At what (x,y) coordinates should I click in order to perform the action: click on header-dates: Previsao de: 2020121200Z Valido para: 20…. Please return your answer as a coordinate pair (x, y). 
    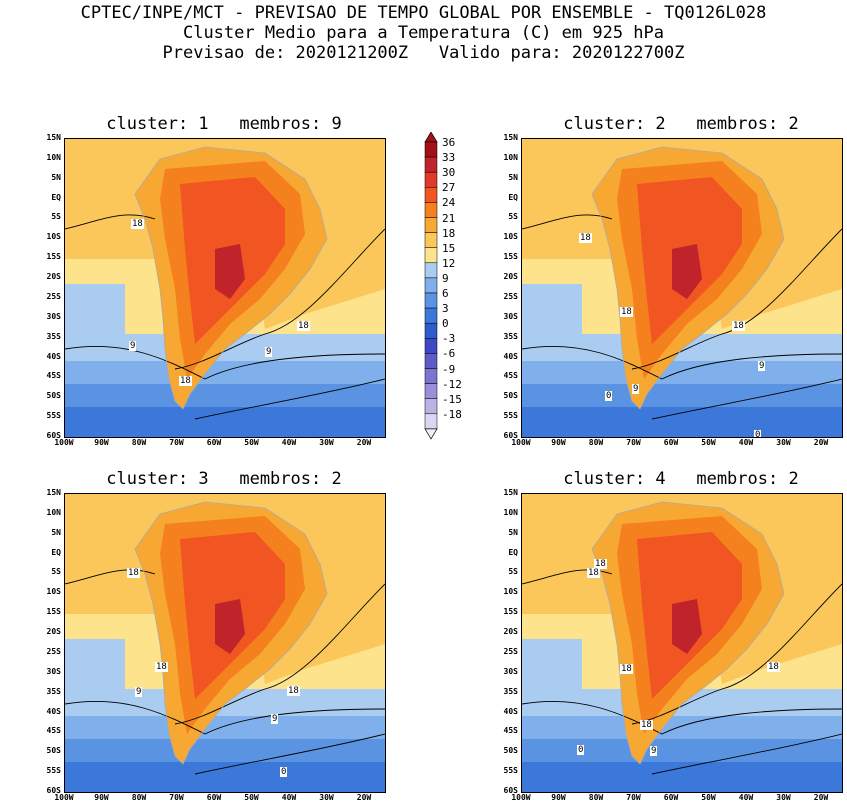
    Looking at the image, I should click on (423, 53).